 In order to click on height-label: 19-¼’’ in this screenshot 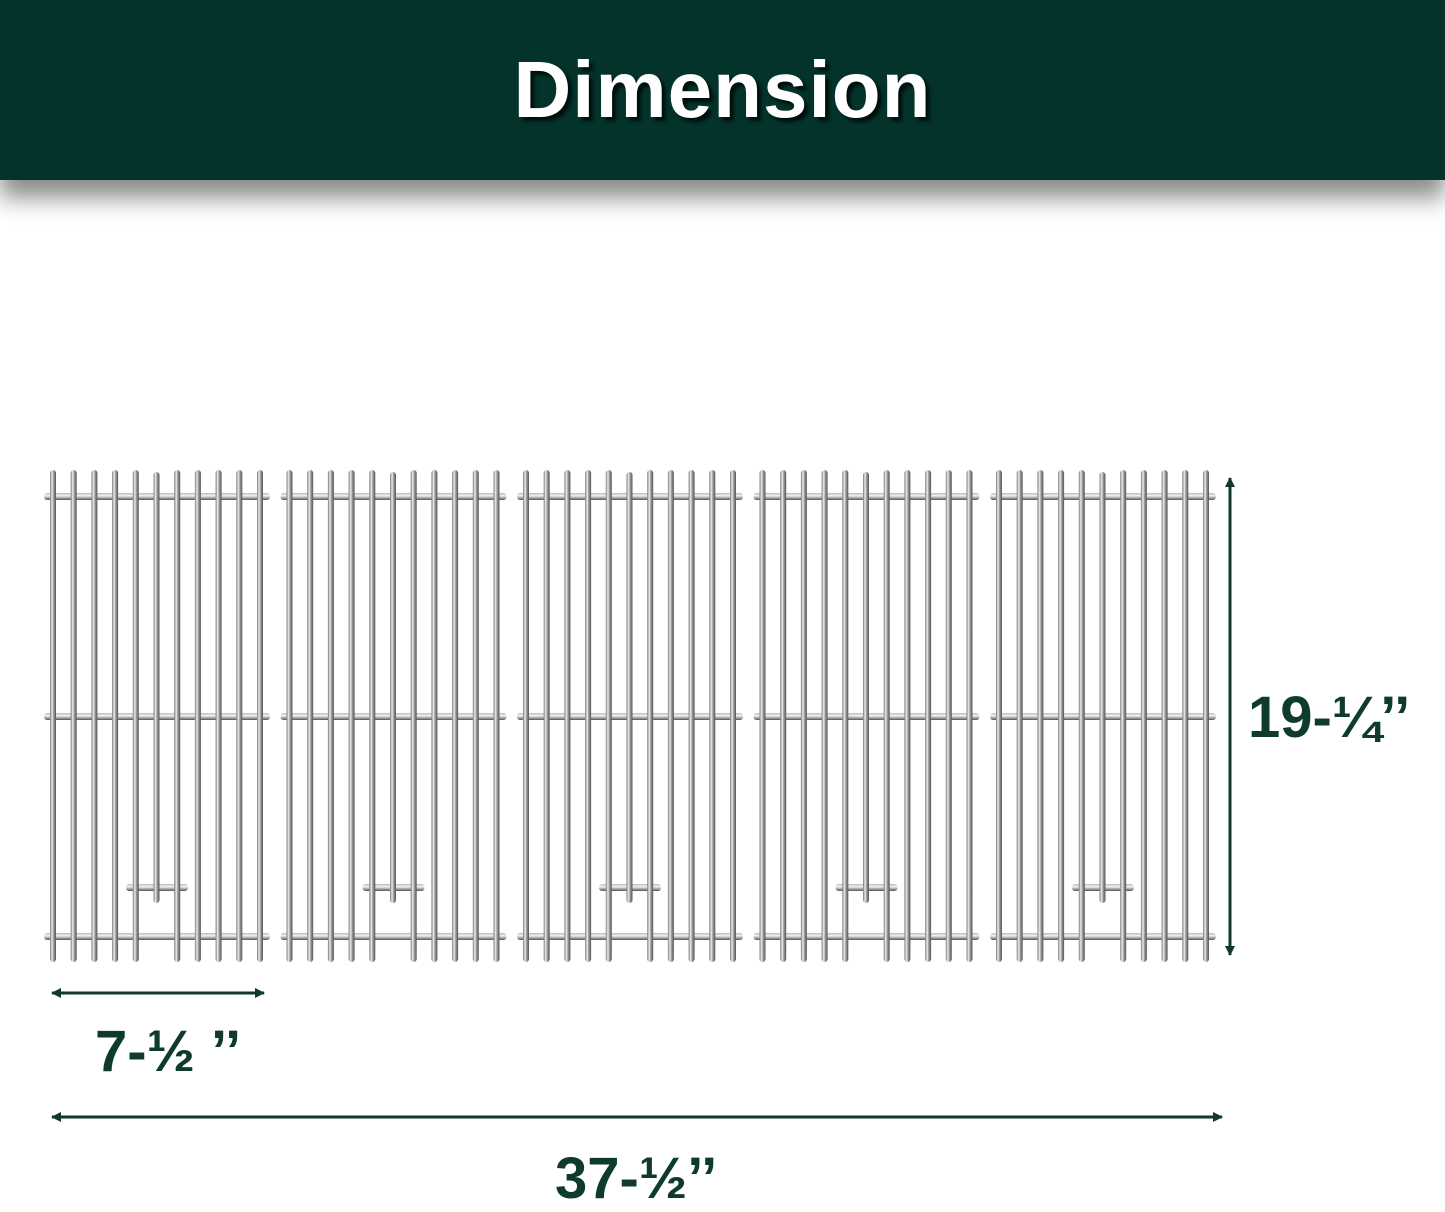, I will do `click(1329, 717)`.